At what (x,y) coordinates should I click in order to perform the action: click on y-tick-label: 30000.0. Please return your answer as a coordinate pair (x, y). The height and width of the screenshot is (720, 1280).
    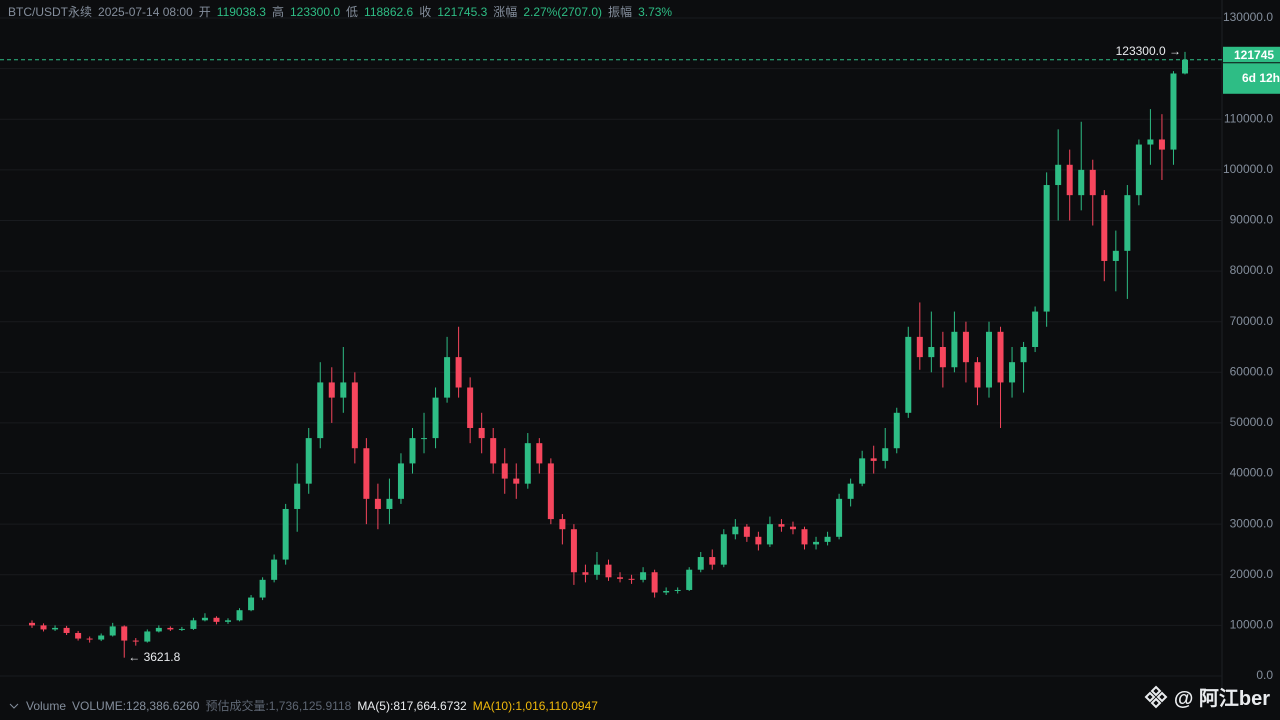
    Looking at the image, I should click on (1252, 523).